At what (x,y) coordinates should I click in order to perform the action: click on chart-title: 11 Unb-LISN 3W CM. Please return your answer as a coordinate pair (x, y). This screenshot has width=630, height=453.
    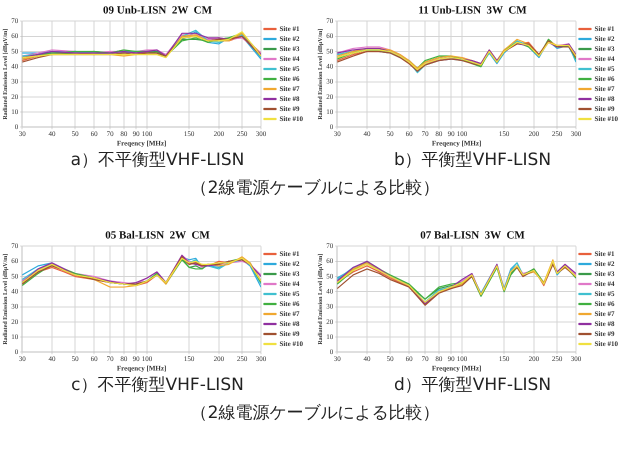
    Looking at the image, I should click on (473, 10).